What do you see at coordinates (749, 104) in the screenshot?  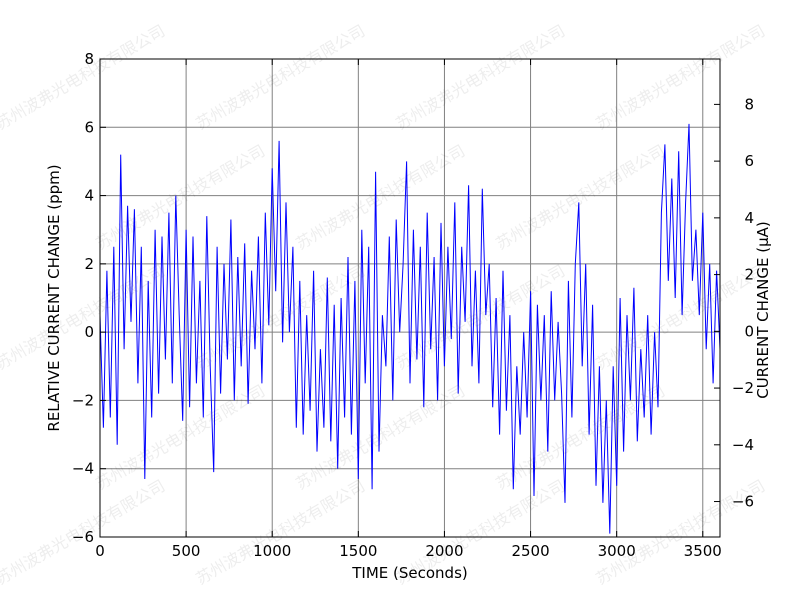 I see `y2-tick-label: 8` at bounding box center [749, 104].